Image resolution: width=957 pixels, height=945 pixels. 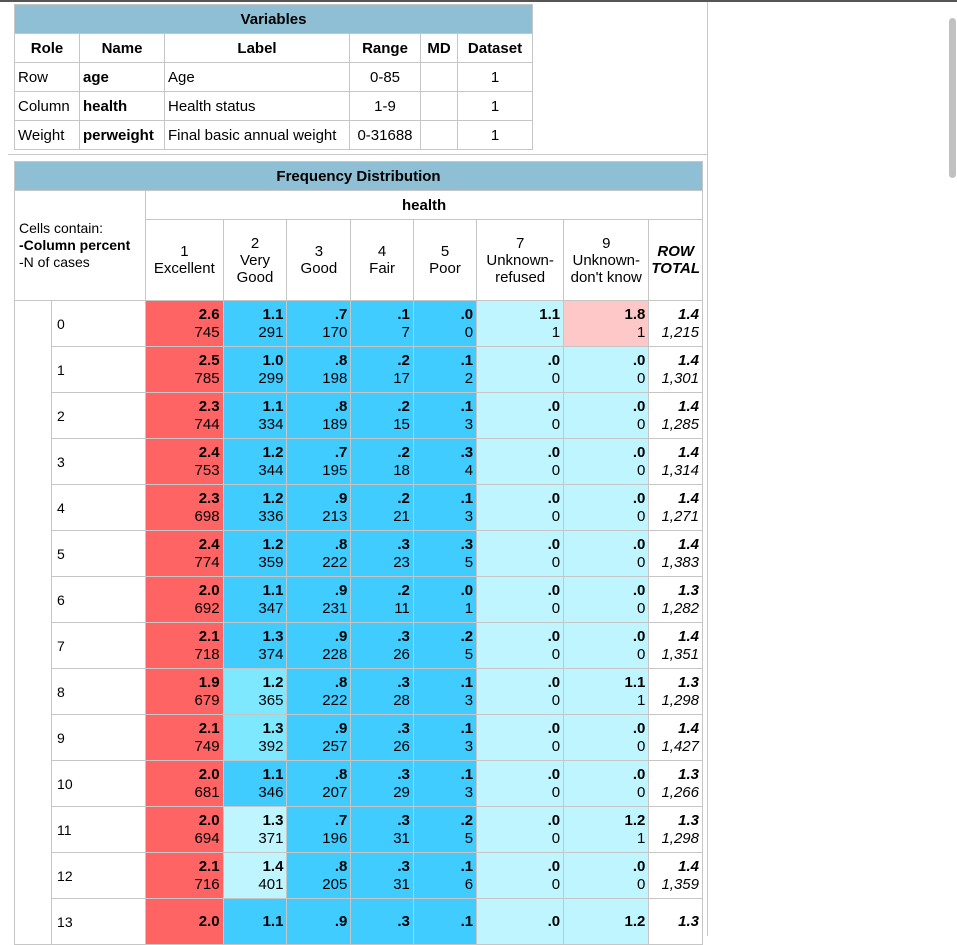 I want to click on frequency-title: Frequency Distribution, so click(x=358, y=176).